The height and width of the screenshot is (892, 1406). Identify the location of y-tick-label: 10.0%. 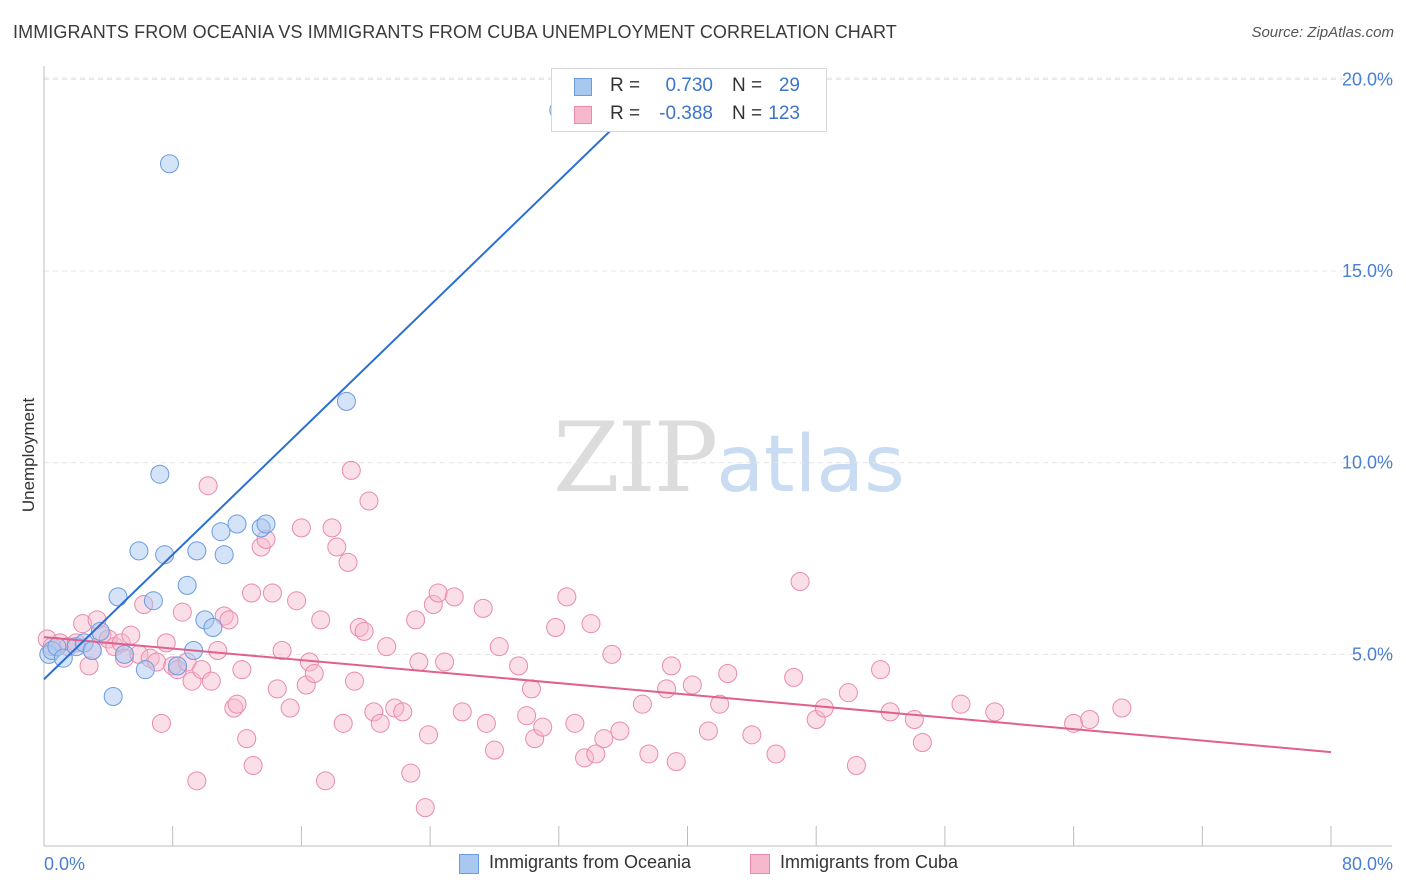
(1367, 463).